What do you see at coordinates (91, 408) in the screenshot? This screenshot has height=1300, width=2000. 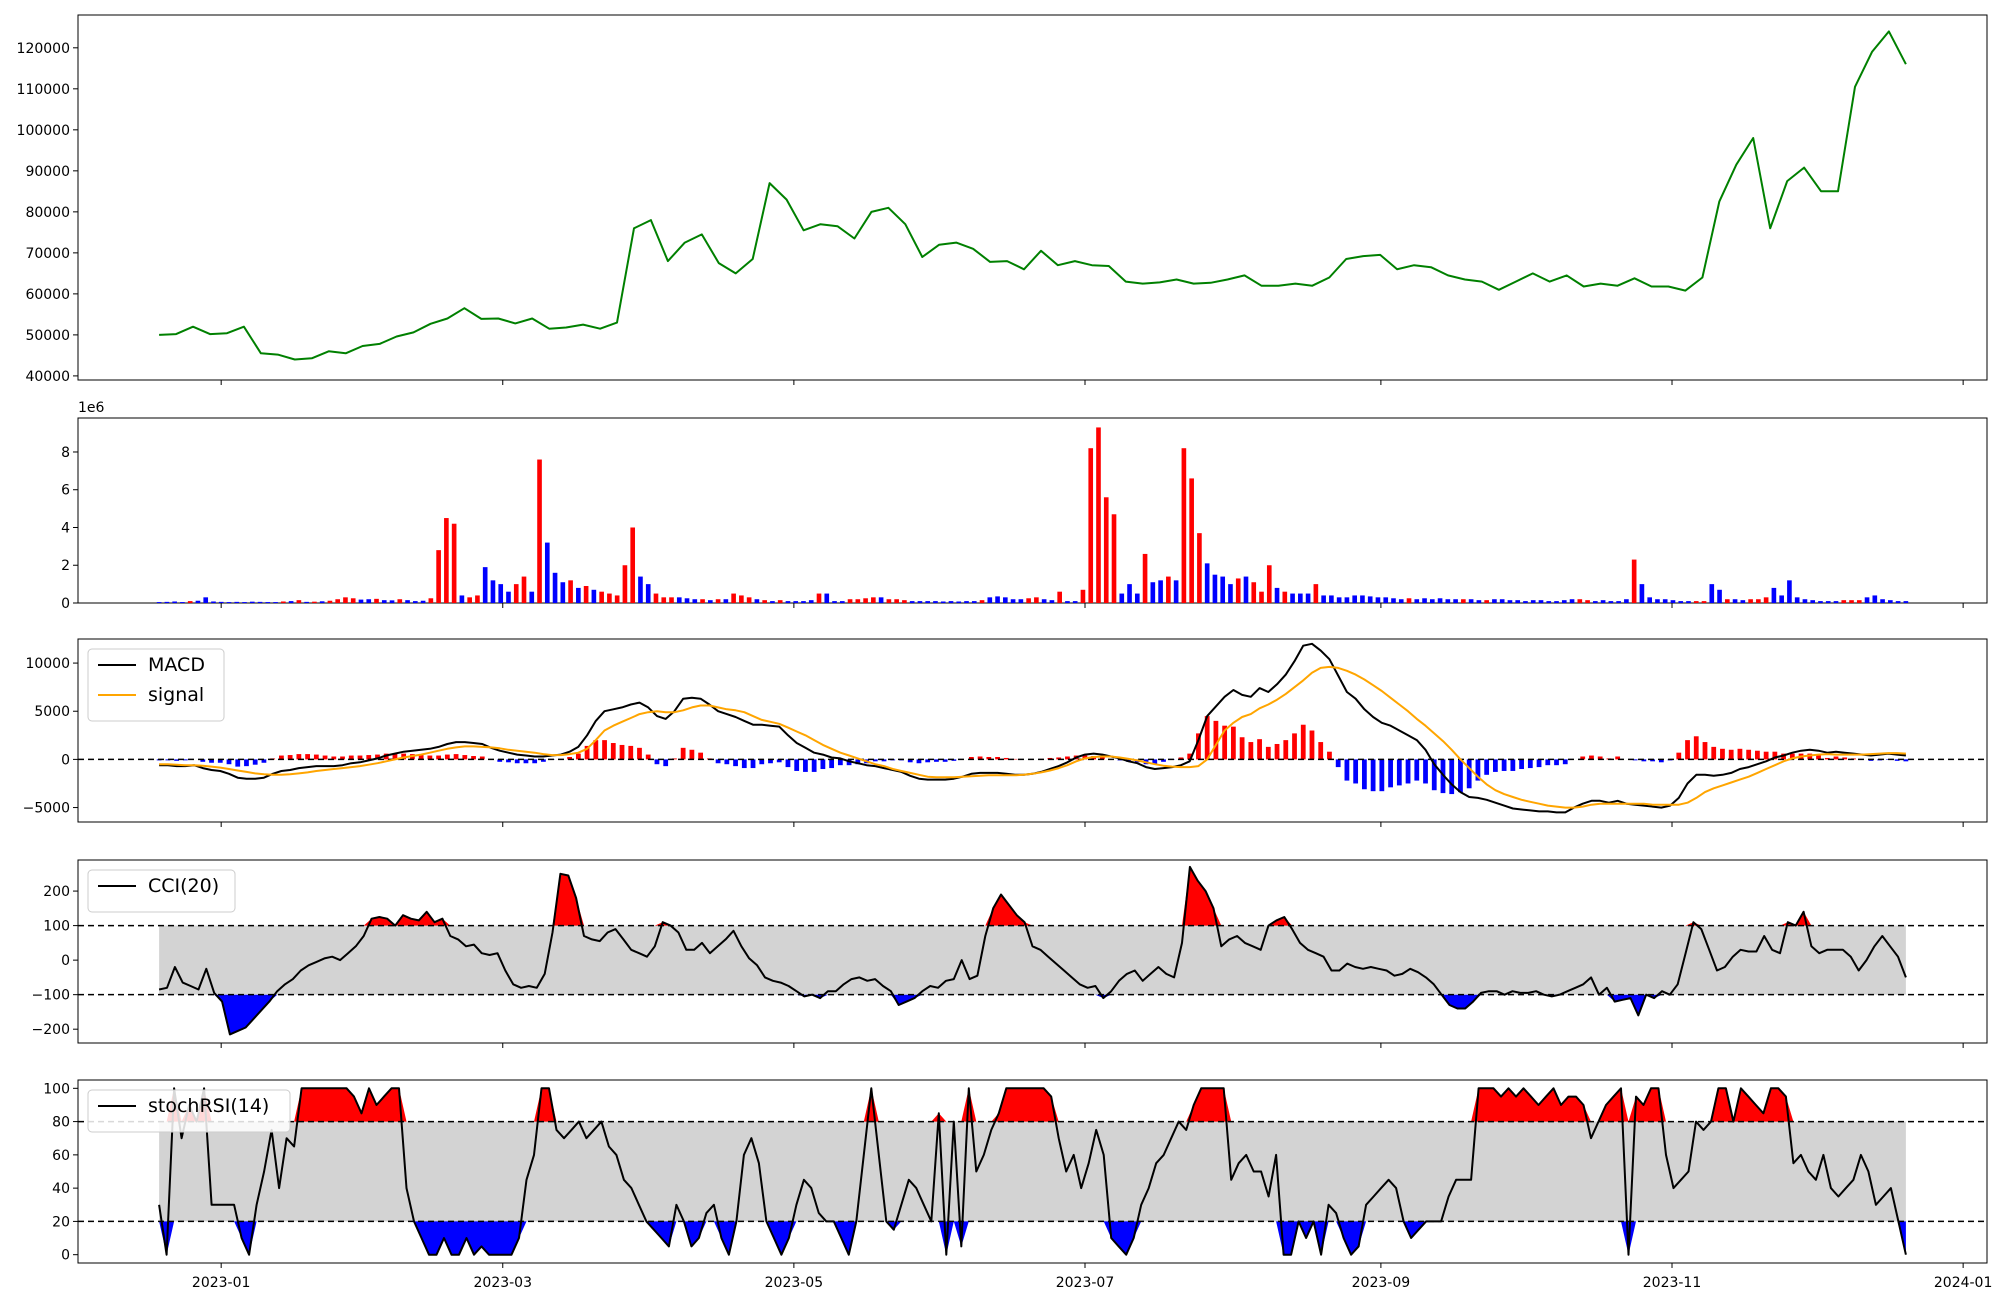 I see `volume-offset-label: 1e6` at bounding box center [91, 408].